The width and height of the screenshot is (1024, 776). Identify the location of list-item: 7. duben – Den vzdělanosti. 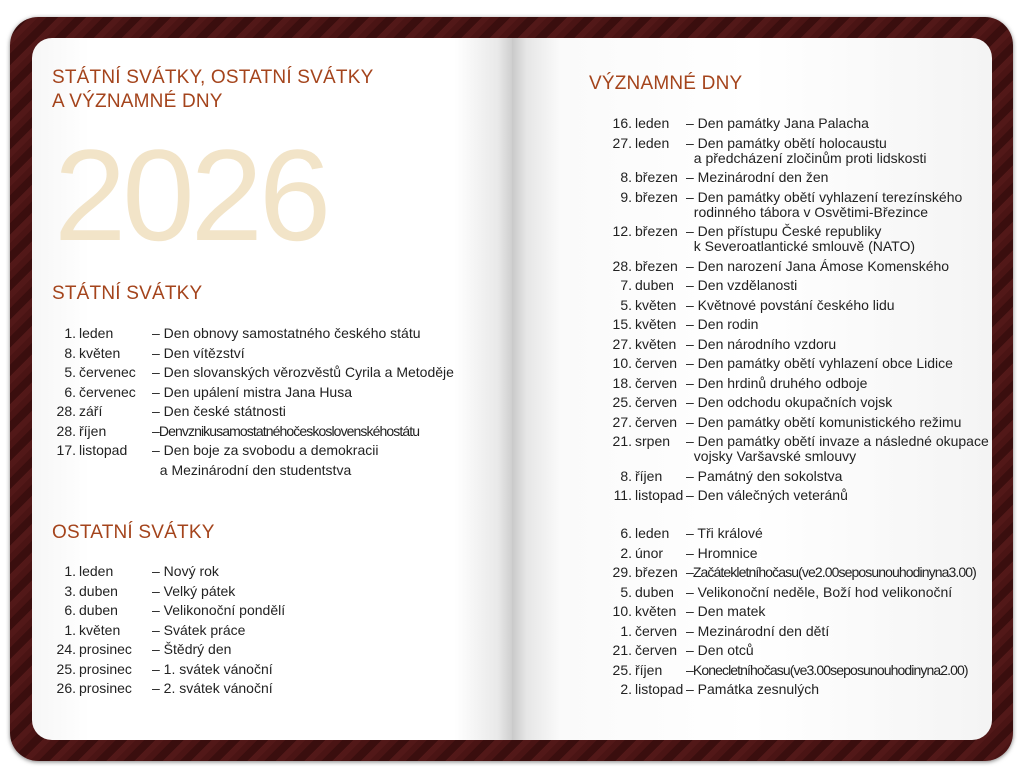
(789, 285).